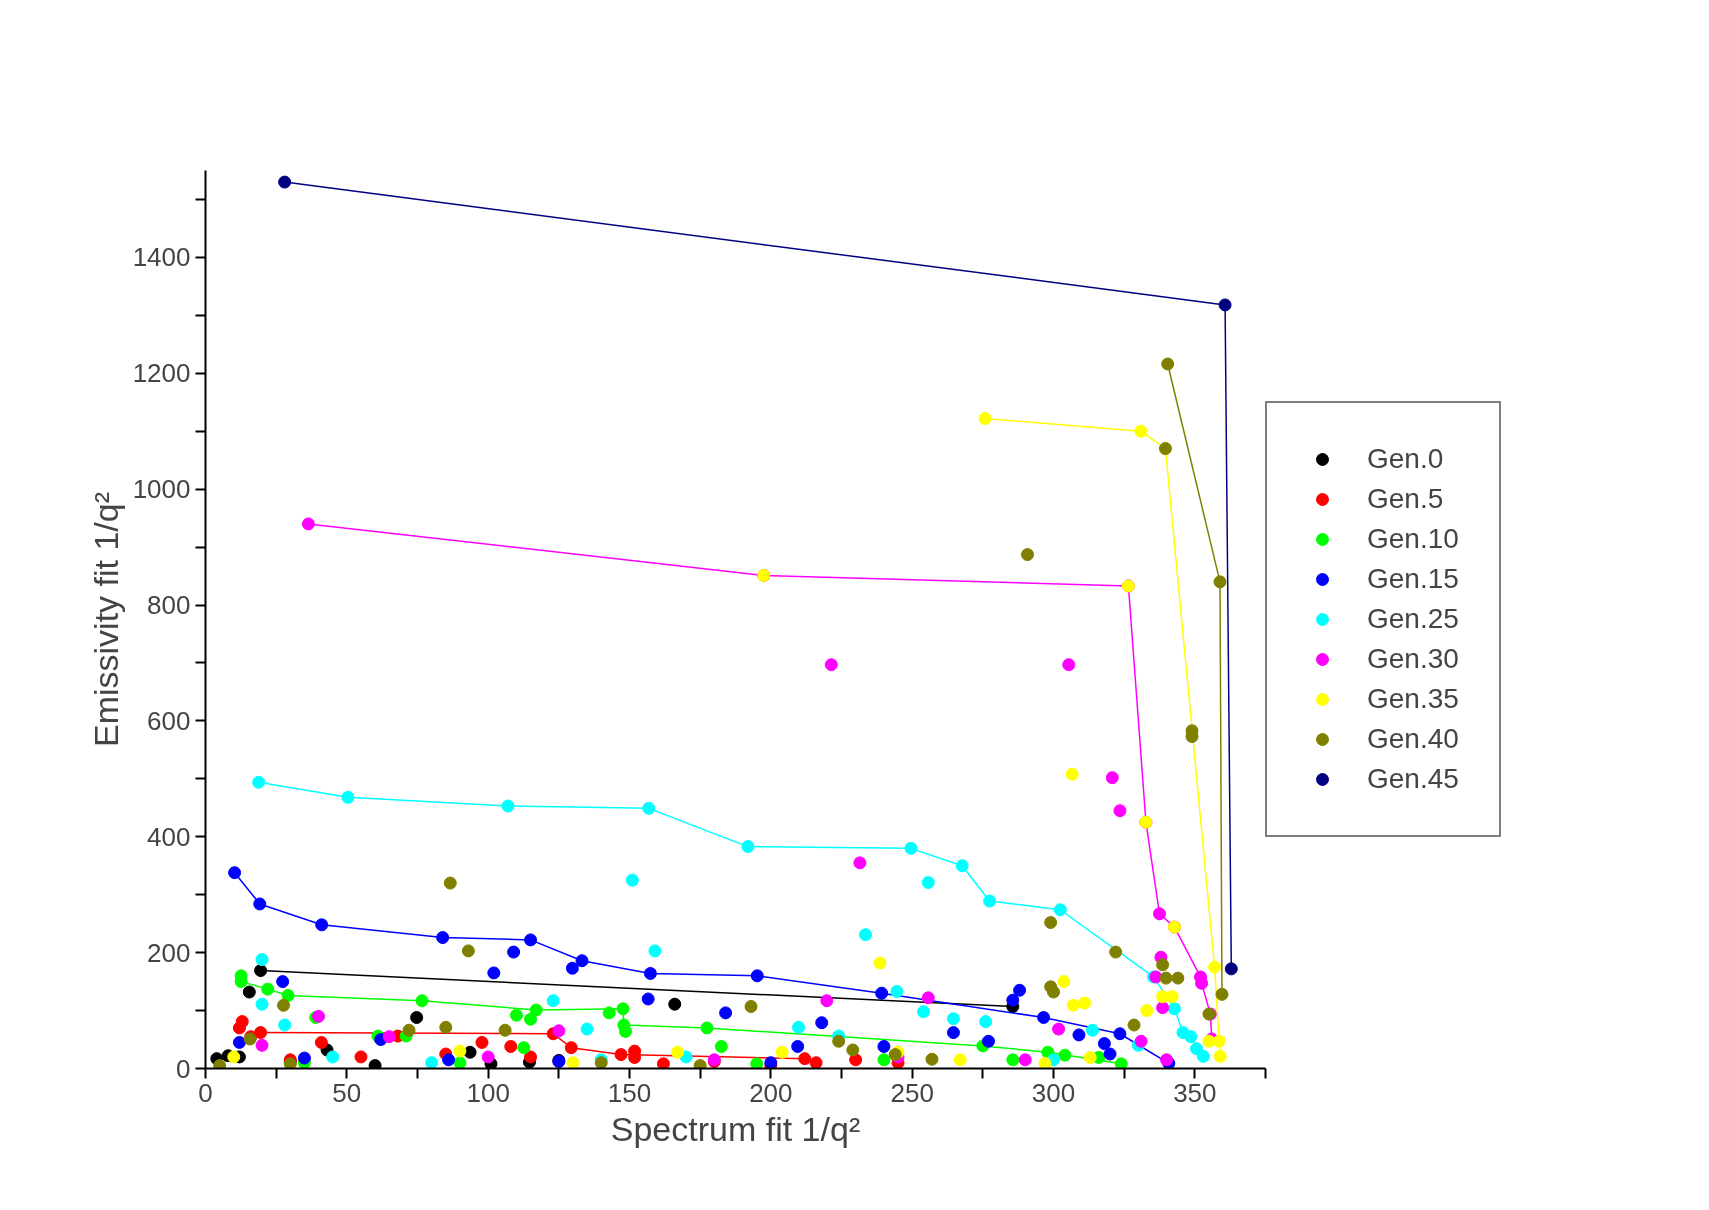  I want to click on legend-label: Gen.30, so click(1413, 659).